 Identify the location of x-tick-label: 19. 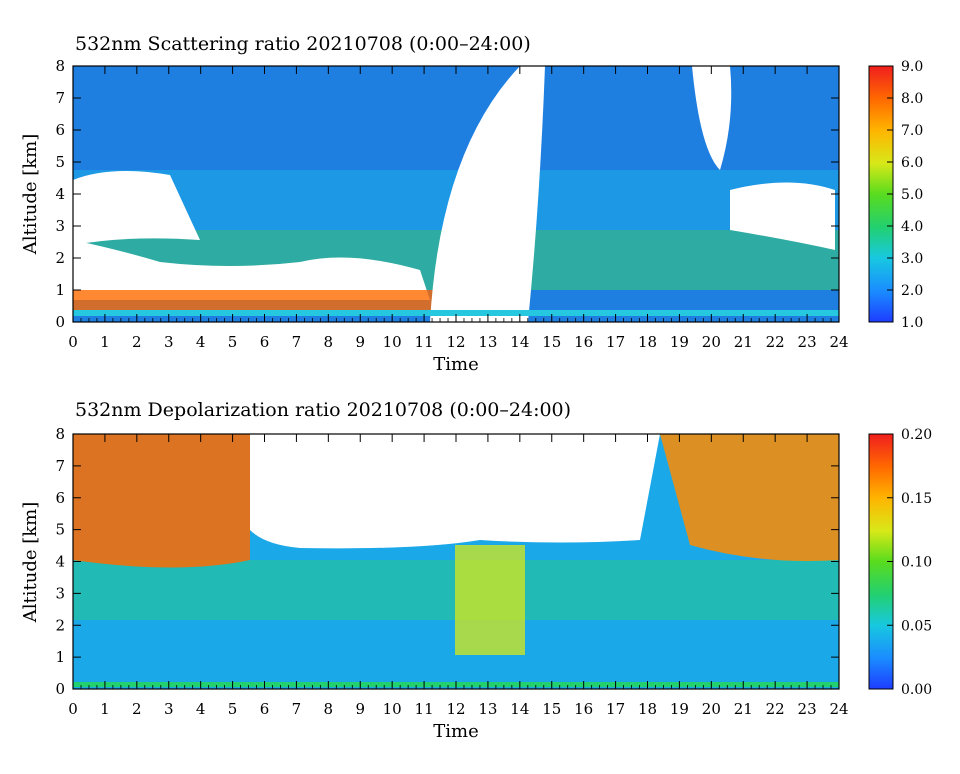
(679, 342).